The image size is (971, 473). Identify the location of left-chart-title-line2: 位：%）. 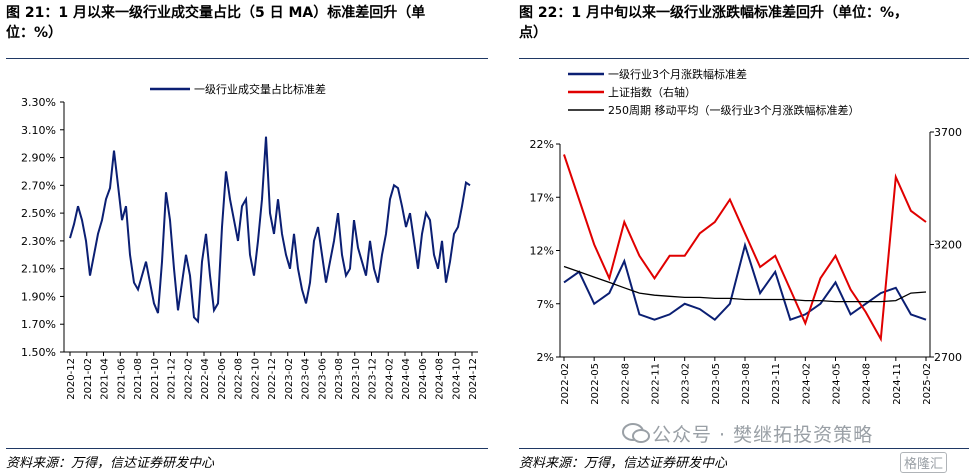
(34, 33).